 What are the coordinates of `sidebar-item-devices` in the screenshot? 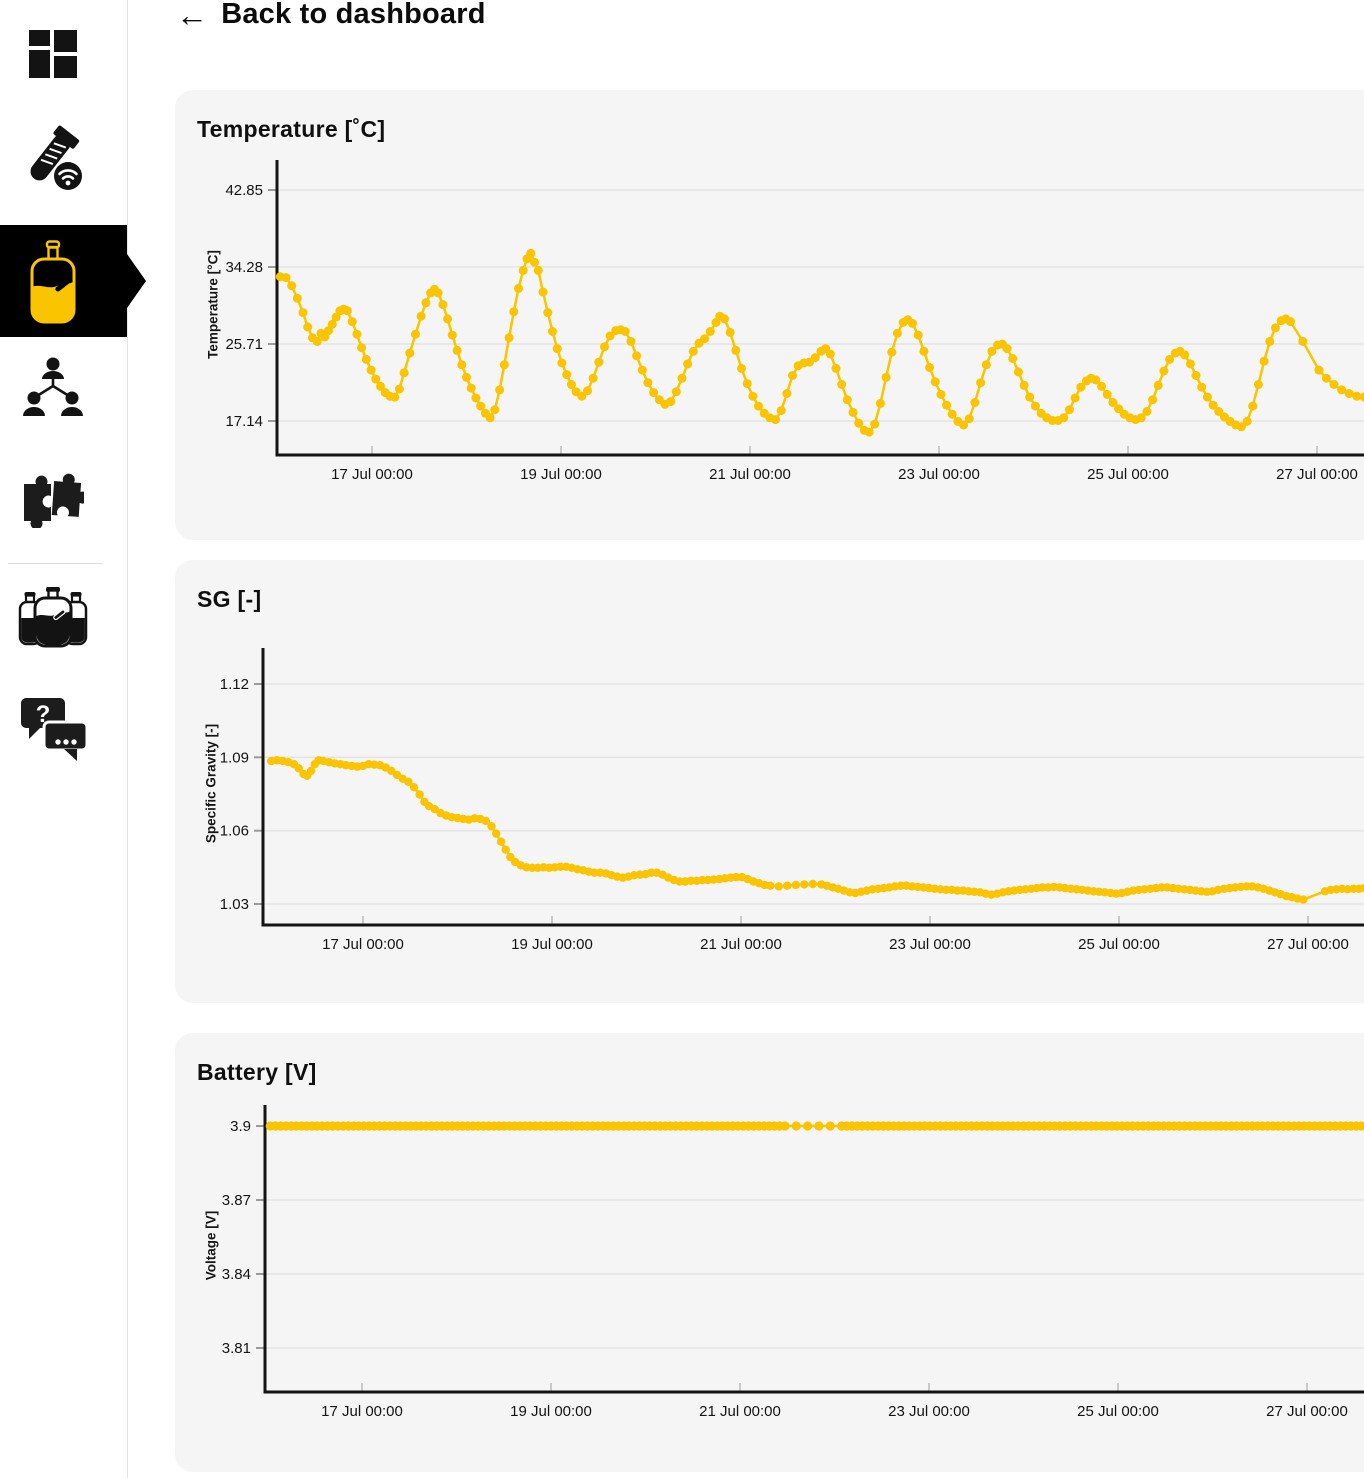 It's located at (53, 163).